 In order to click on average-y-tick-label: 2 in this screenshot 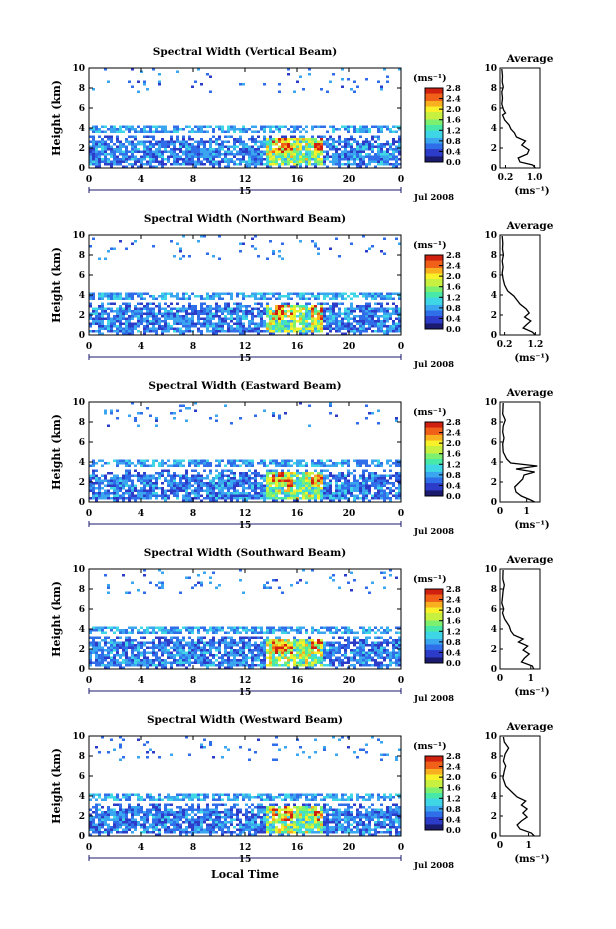, I will do `click(494, 149)`.